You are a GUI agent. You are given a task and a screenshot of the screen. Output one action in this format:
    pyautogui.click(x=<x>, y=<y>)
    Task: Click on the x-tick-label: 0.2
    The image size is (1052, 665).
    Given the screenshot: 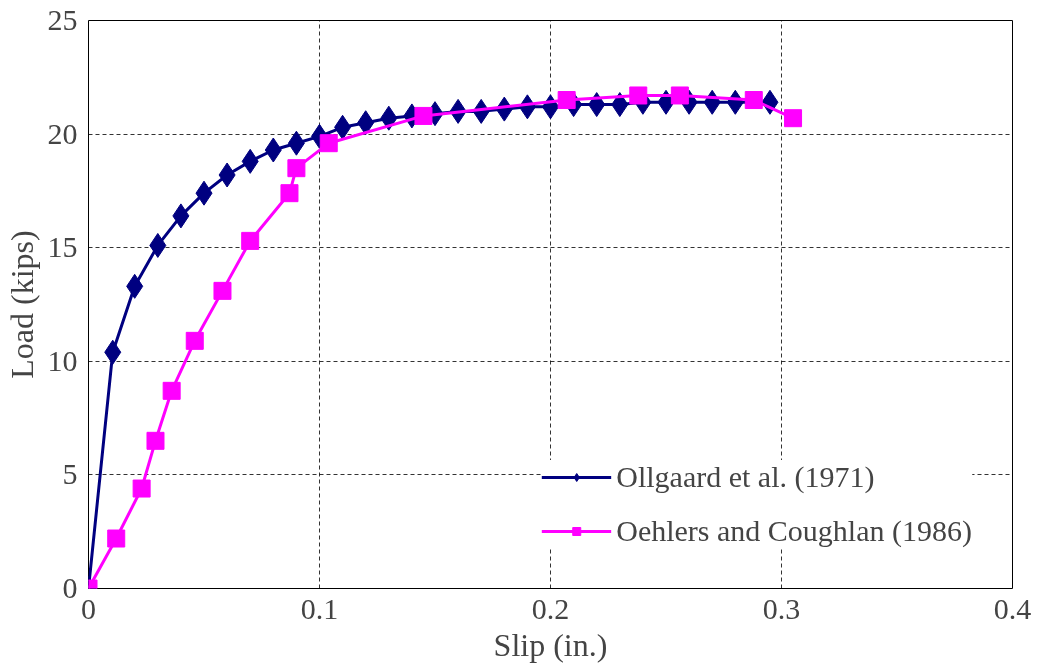 What is the action you would take?
    pyautogui.click(x=550, y=608)
    